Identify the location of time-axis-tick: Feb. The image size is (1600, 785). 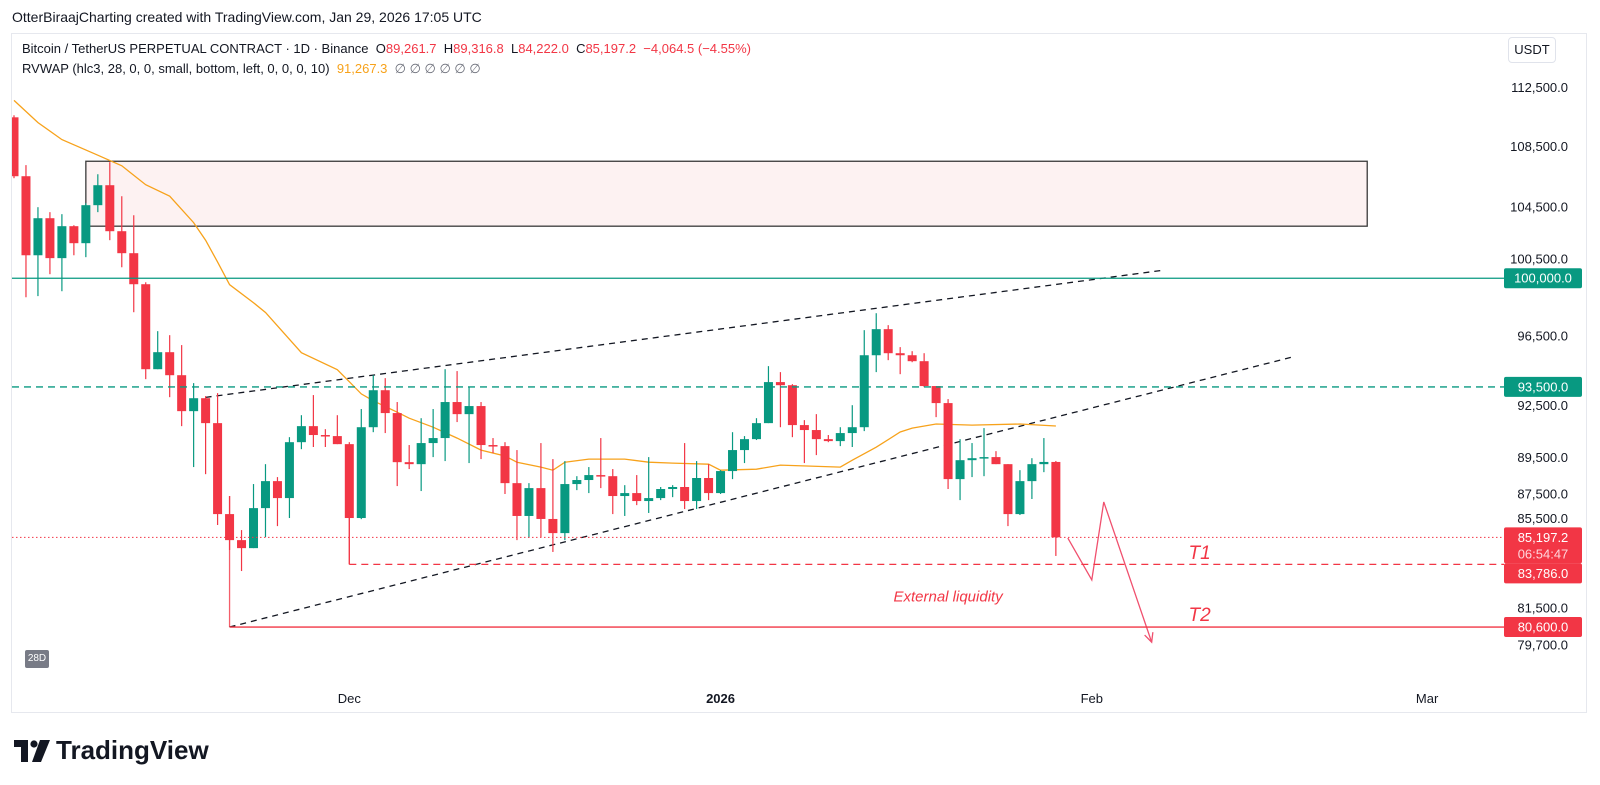
(1092, 698).